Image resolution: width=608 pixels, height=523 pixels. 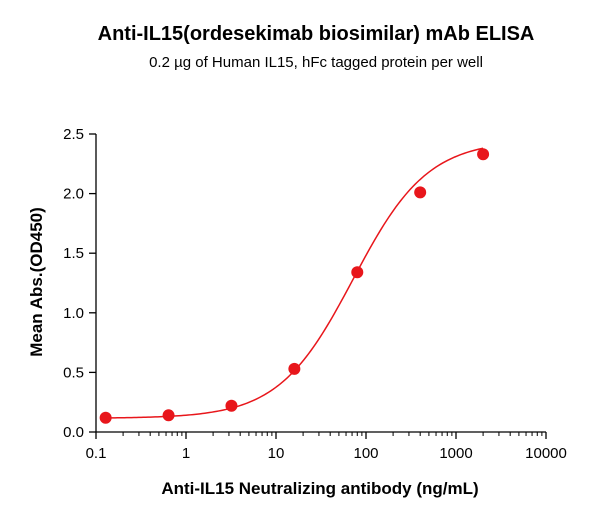 What do you see at coordinates (73, 134) in the screenshot?
I see `y-tick-label: 2.5` at bounding box center [73, 134].